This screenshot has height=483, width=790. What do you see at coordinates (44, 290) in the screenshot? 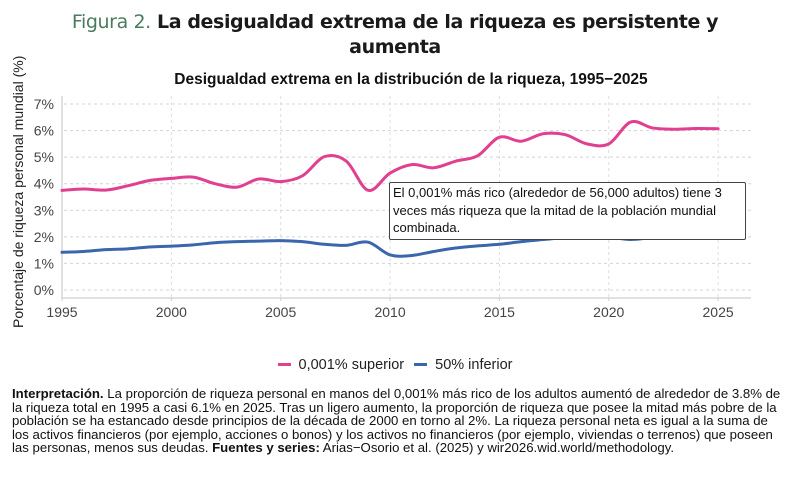
I see `y-tick-label: 0%` at bounding box center [44, 290].